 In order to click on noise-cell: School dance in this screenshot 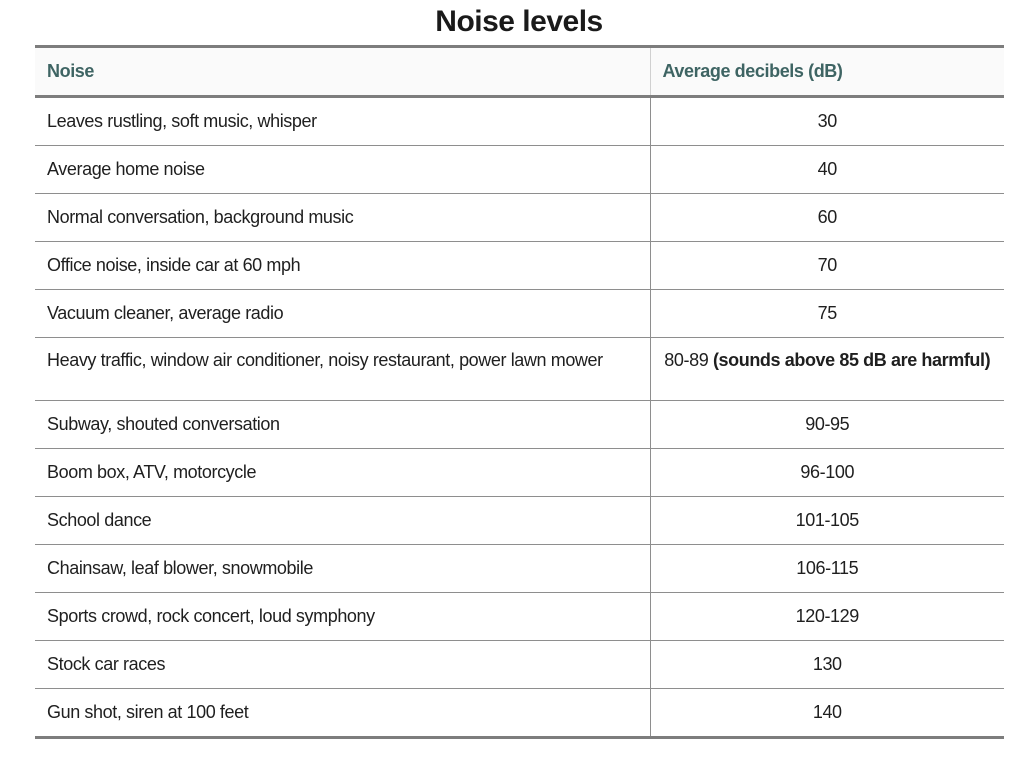, I will do `click(99, 520)`.